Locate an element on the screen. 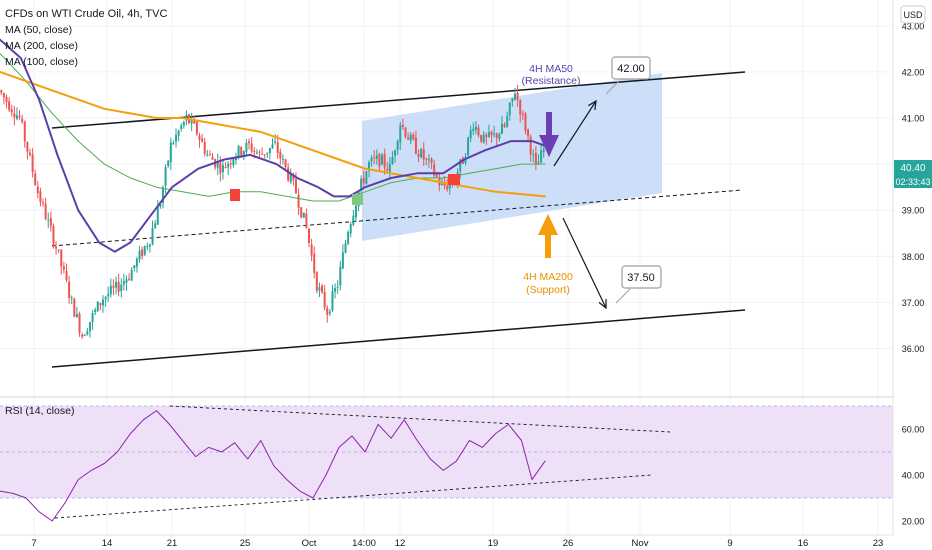 This screenshot has width=932, height=550. indicator-ma50-label: MA (50, close) is located at coordinates (39, 30).